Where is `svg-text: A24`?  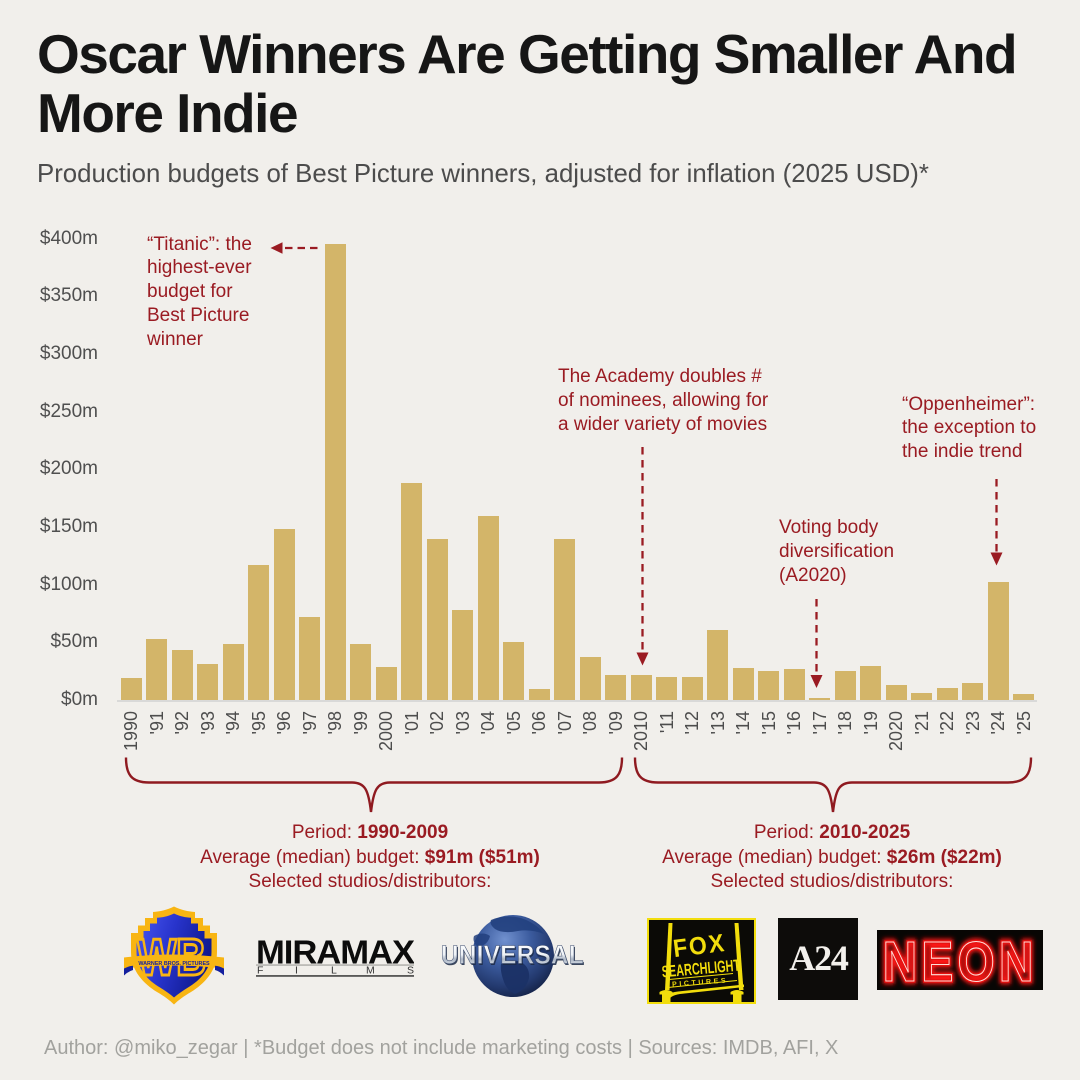
svg-text: A24 is located at coordinates (819, 958).